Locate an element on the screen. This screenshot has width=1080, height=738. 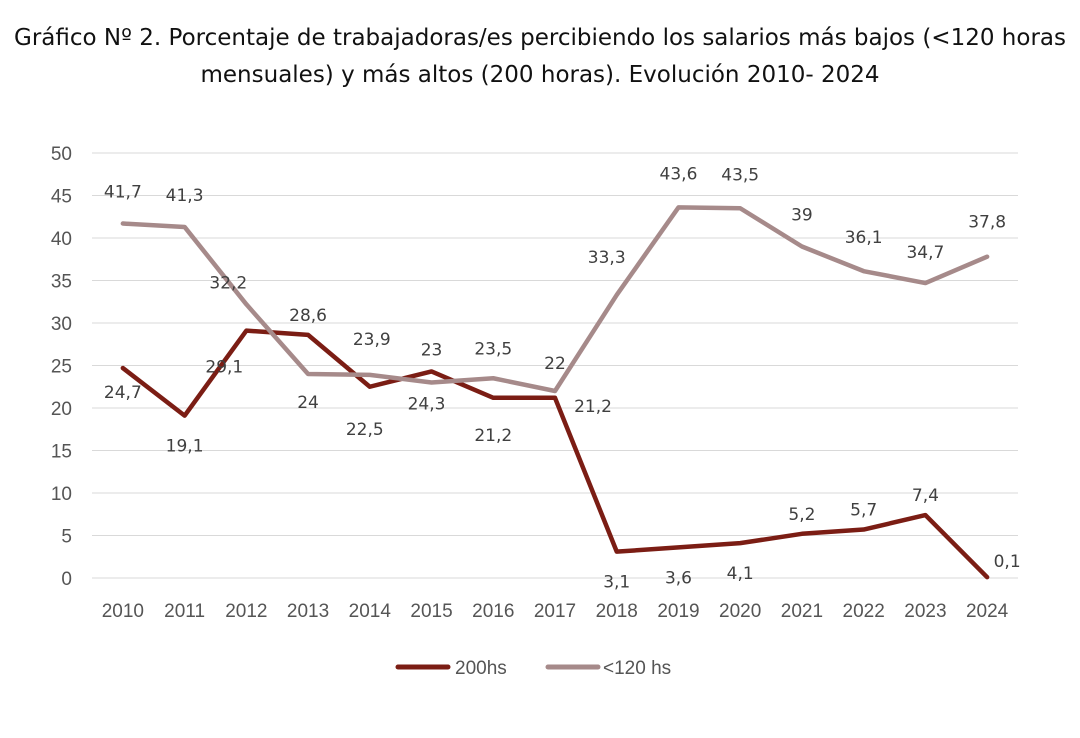
data-label-lt120hs: 24 is located at coordinates (308, 403).